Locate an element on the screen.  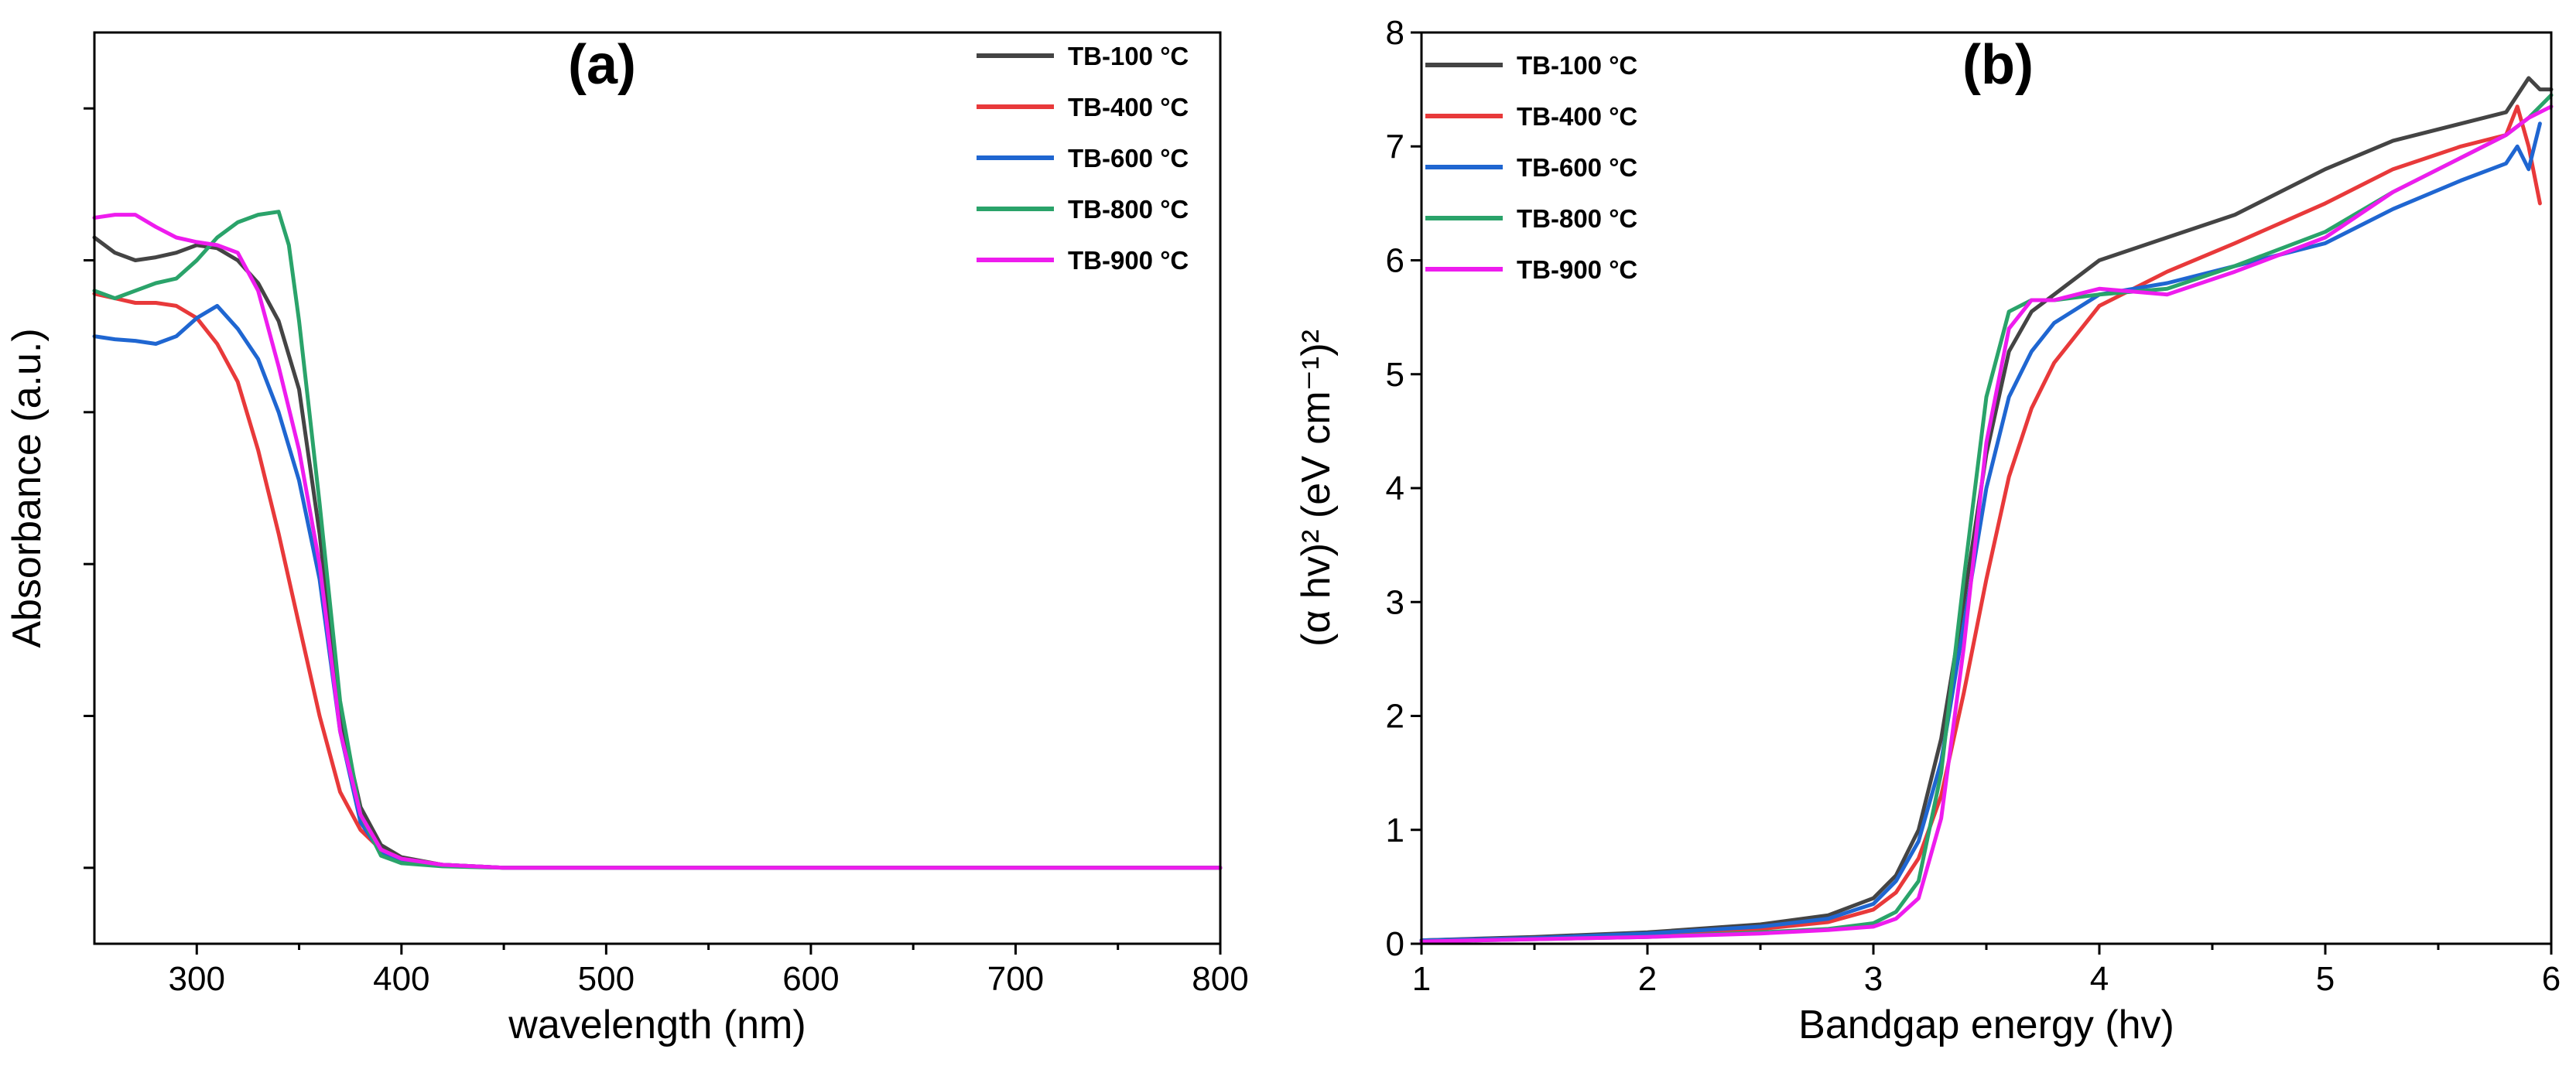
x-tick-label: 600 is located at coordinates (811, 979).